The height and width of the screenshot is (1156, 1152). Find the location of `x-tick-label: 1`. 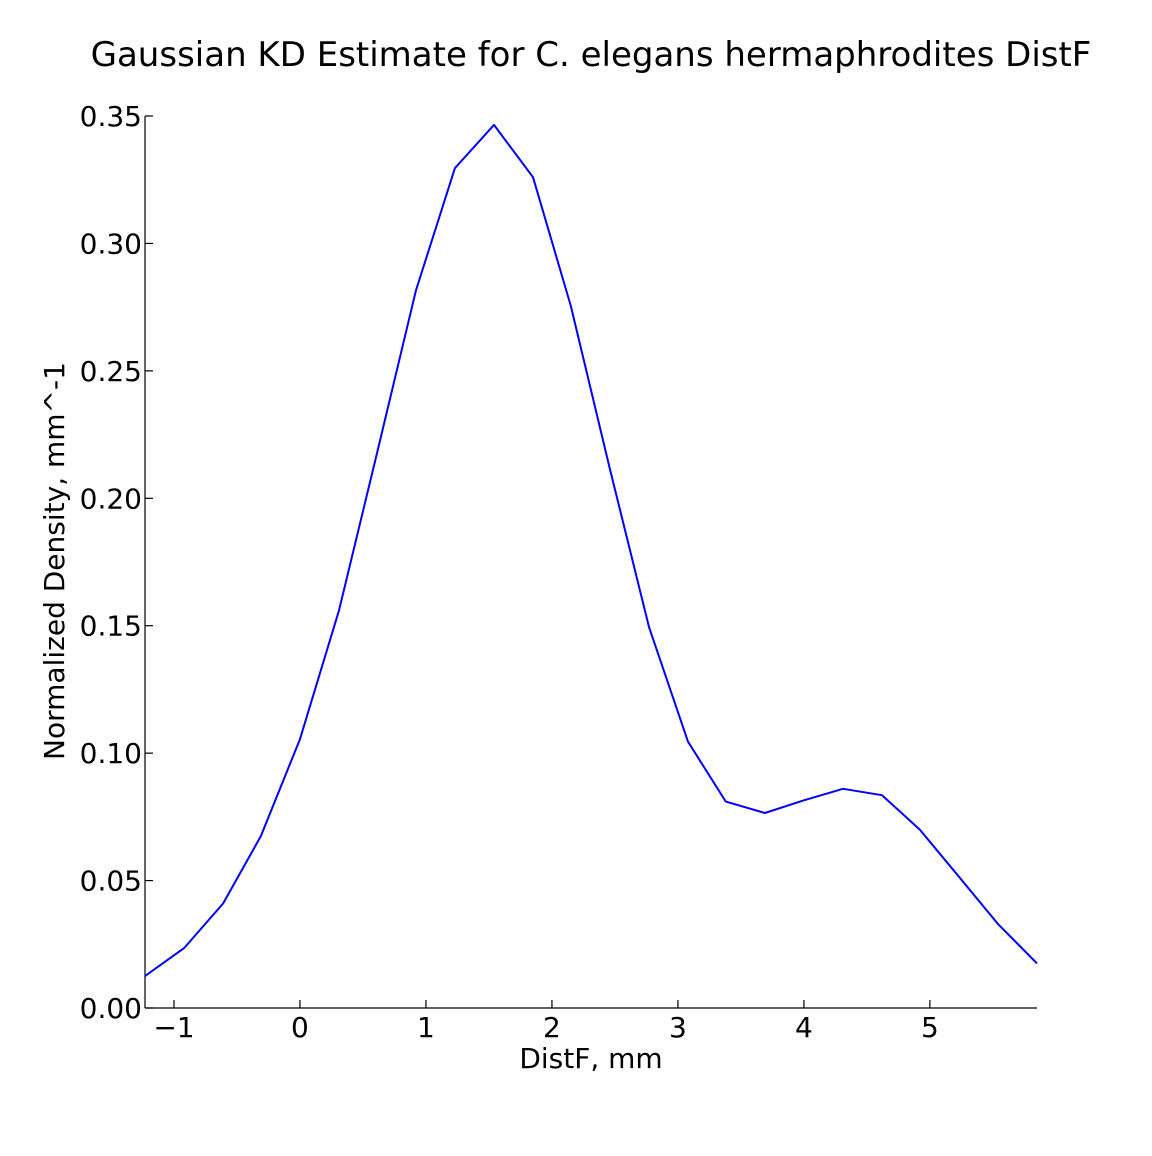

x-tick-label: 1 is located at coordinates (426, 1027).